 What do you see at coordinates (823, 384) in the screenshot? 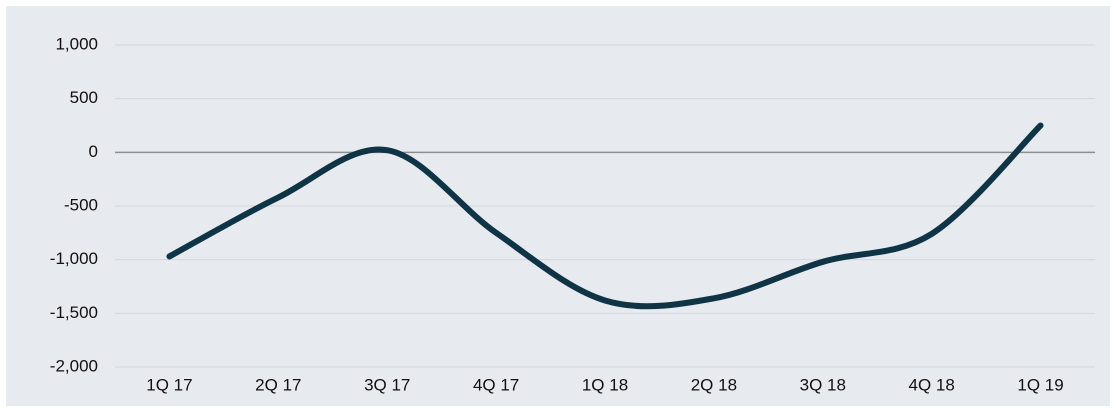
I see `x-tick-label: 3Q 18` at bounding box center [823, 384].